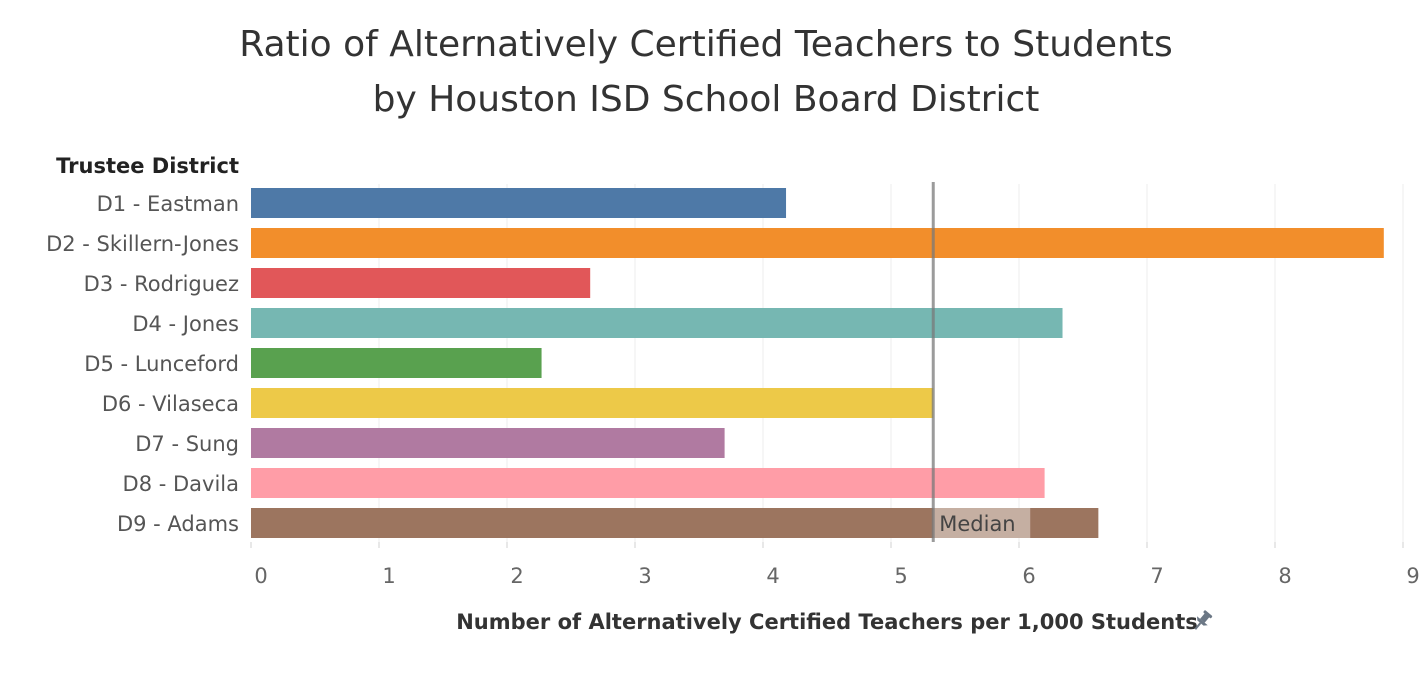 The height and width of the screenshot is (696, 1424). What do you see at coordinates (178, 524) in the screenshot?
I see `category-label: D9 - Adams` at bounding box center [178, 524].